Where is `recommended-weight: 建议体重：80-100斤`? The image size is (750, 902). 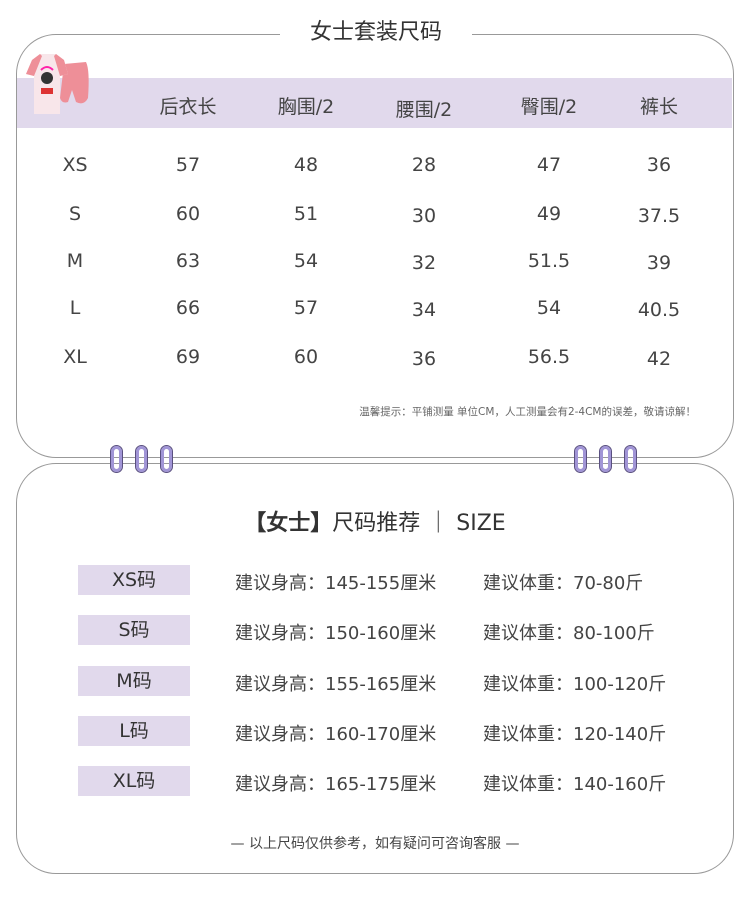 recommended-weight: 建议体重：80-100斤 is located at coordinates (569, 633).